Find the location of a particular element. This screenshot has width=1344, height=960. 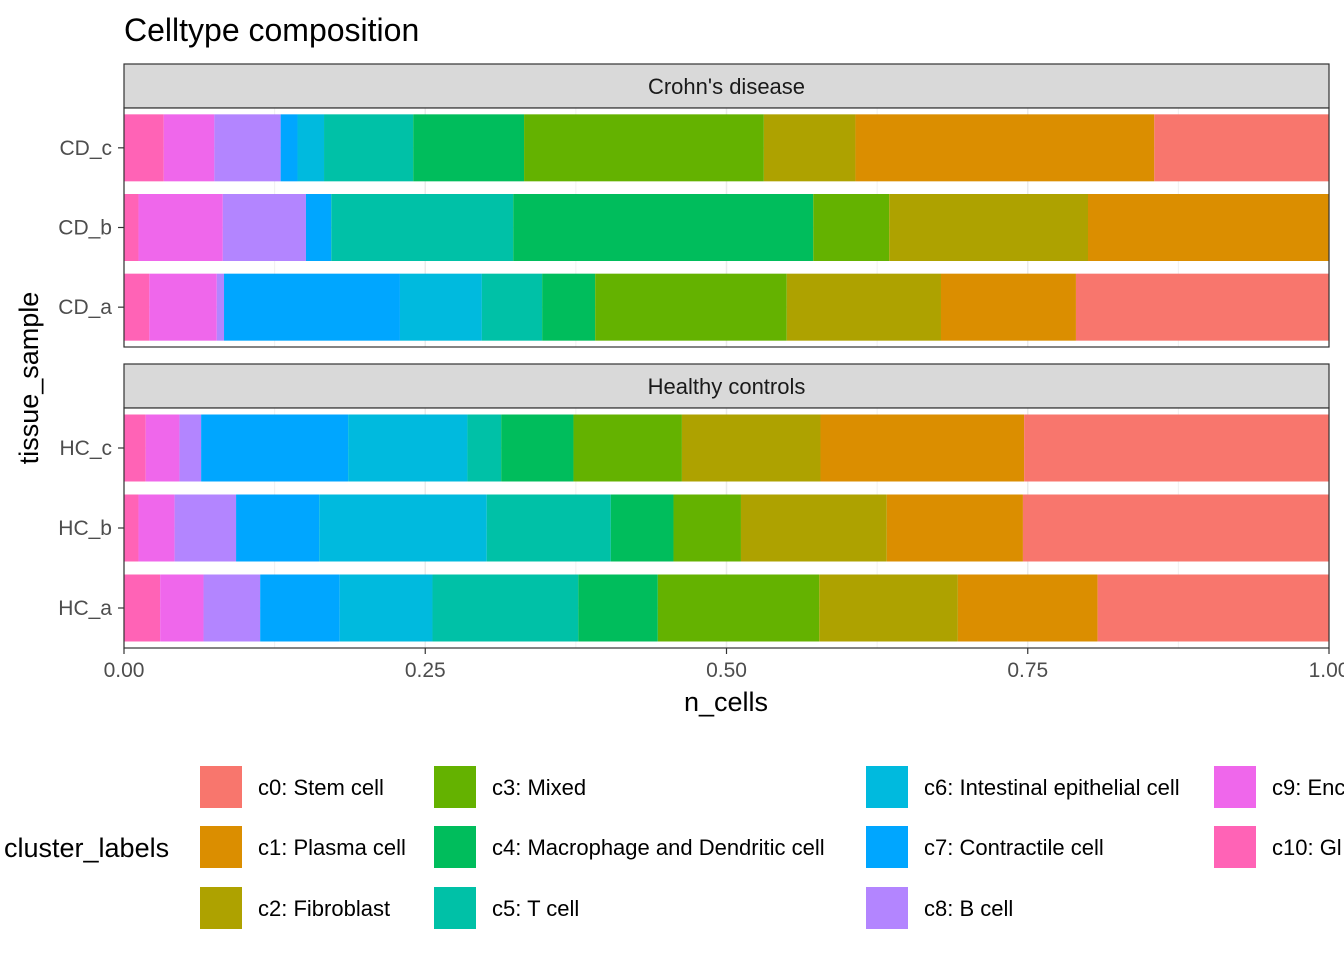

y-tick-label: CD_b is located at coordinates (85, 228).